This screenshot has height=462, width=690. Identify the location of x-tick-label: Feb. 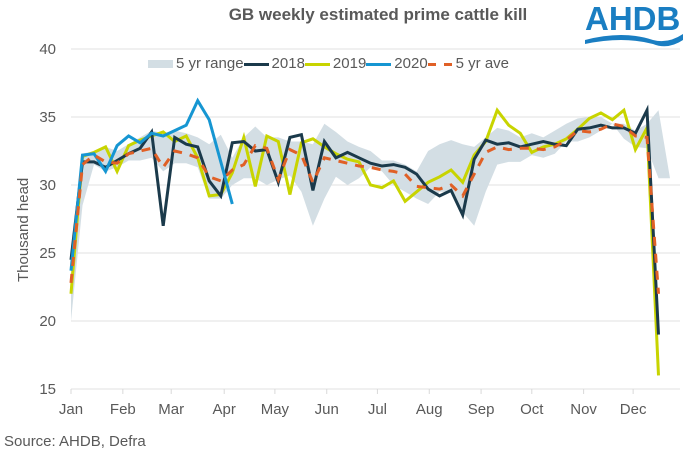
(123, 409).